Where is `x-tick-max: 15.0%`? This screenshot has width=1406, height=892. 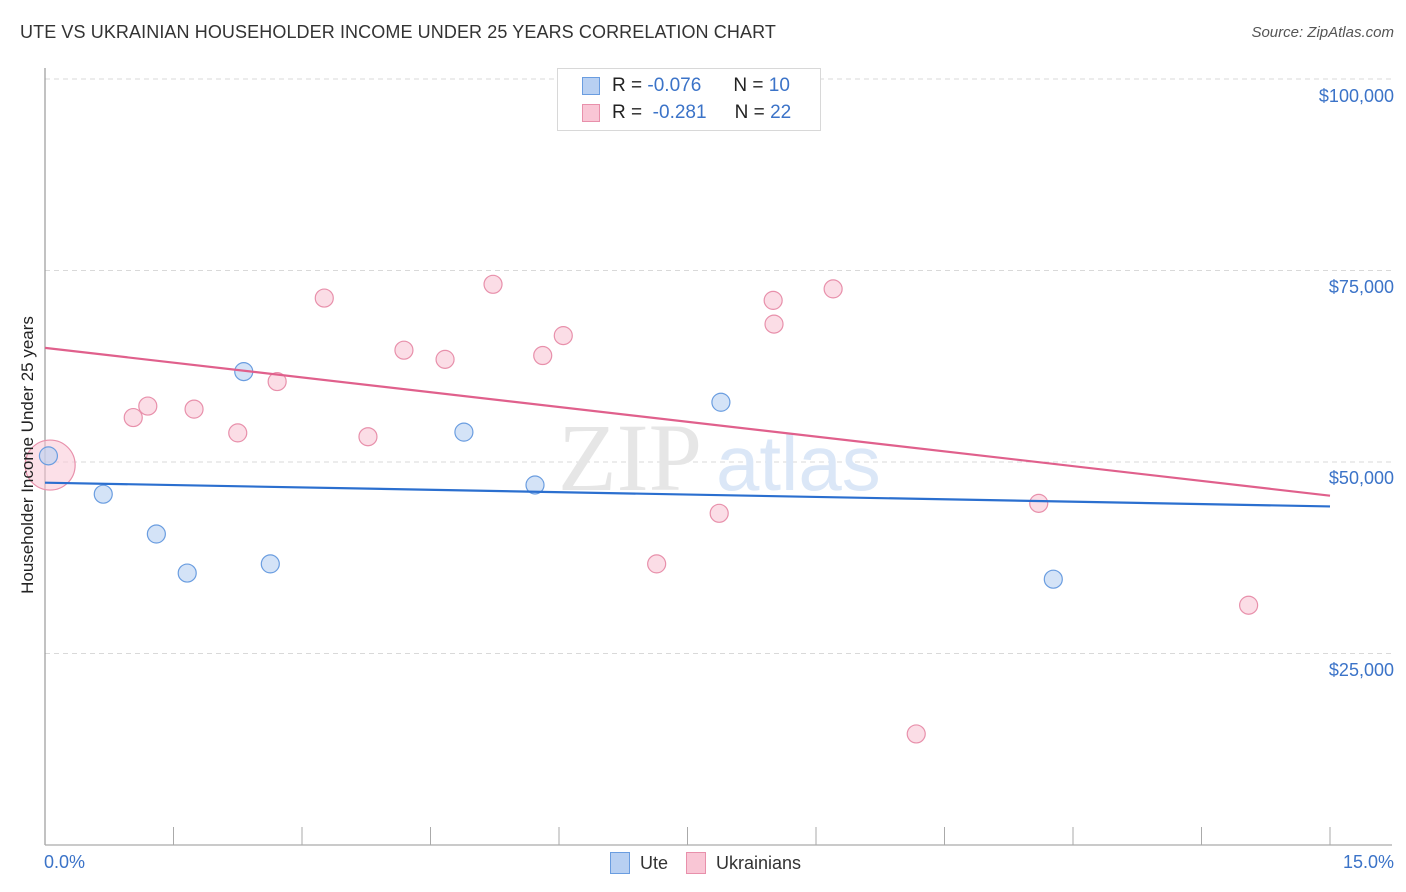
x-tick-max: 15.0% is located at coordinates (1368, 862).